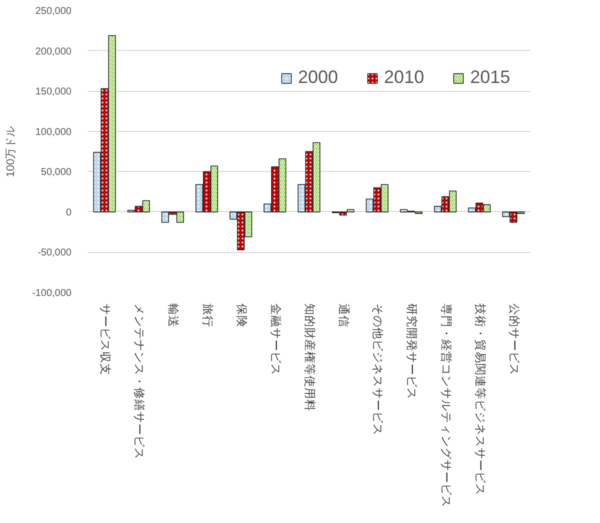 Image resolution: width=600 pixels, height=523 pixels. What do you see at coordinates (56, 172) in the screenshot?
I see `y-tick-label: 50,000` at bounding box center [56, 172].